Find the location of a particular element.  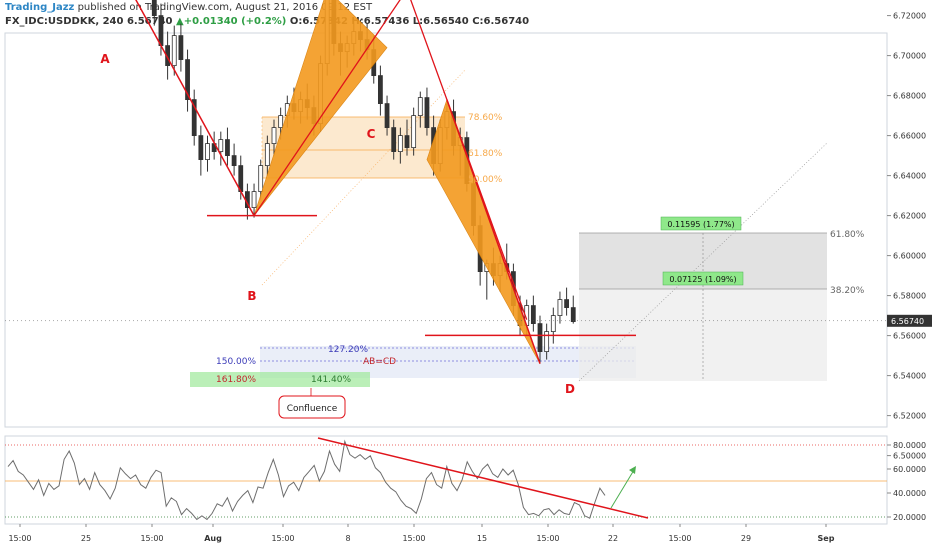

target-level-label: 38.20% is located at coordinates (847, 291).